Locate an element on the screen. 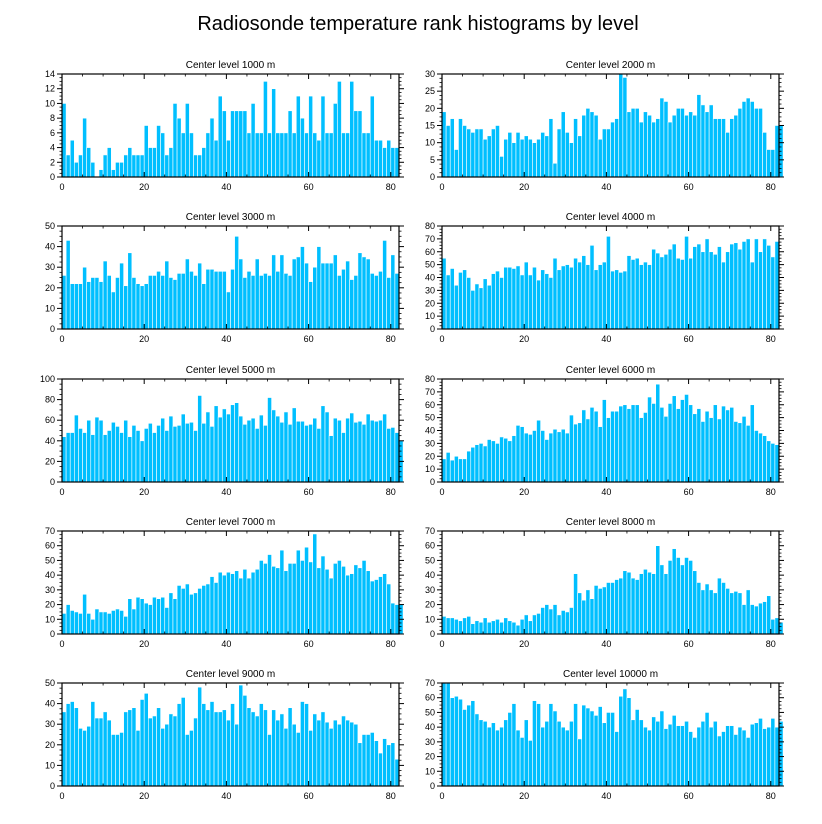 This screenshot has width=822, height=824. y-tick-label: 30 is located at coordinates (430, 443).